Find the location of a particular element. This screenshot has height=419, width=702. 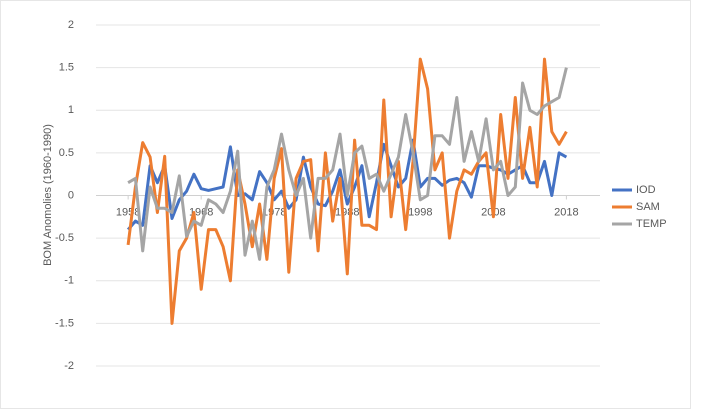

x-tick-label: 1958 is located at coordinates (128, 212).